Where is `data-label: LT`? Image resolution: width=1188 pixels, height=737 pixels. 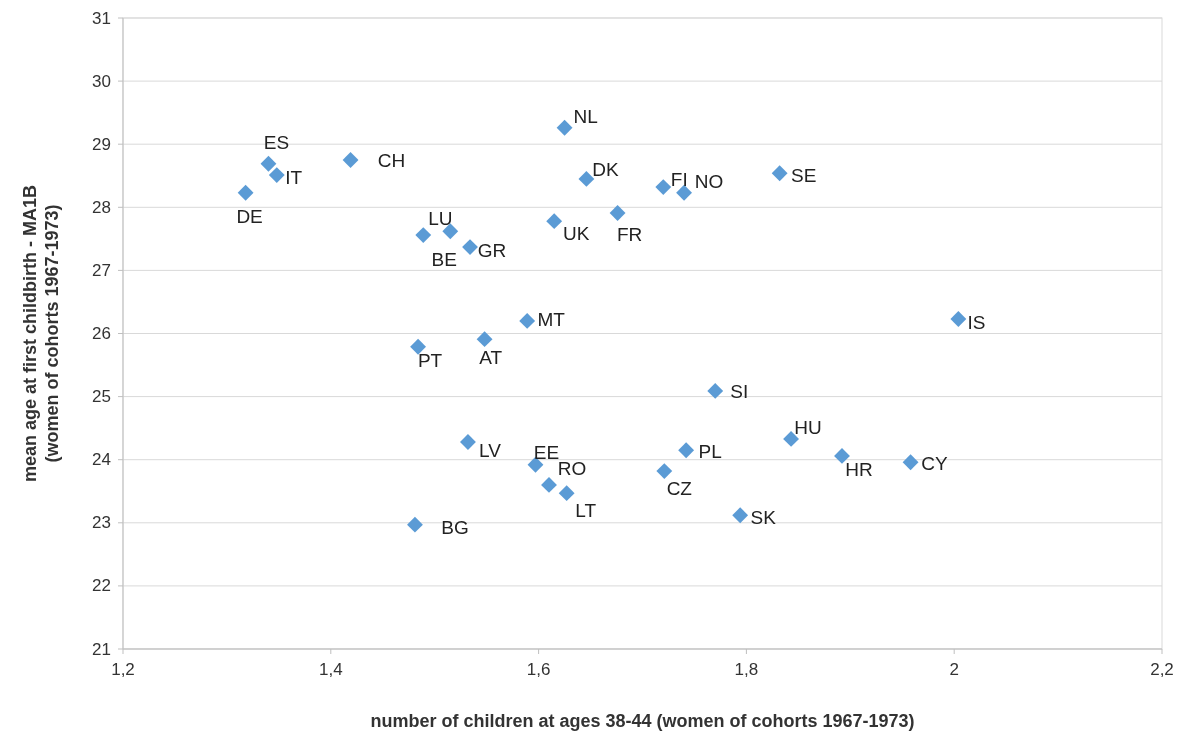
data-label: LT is located at coordinates (586, 510).